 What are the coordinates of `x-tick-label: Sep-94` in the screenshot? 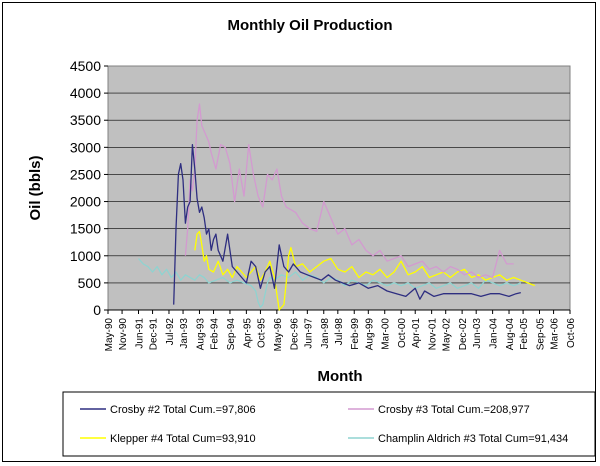 It's located at (231, 334).